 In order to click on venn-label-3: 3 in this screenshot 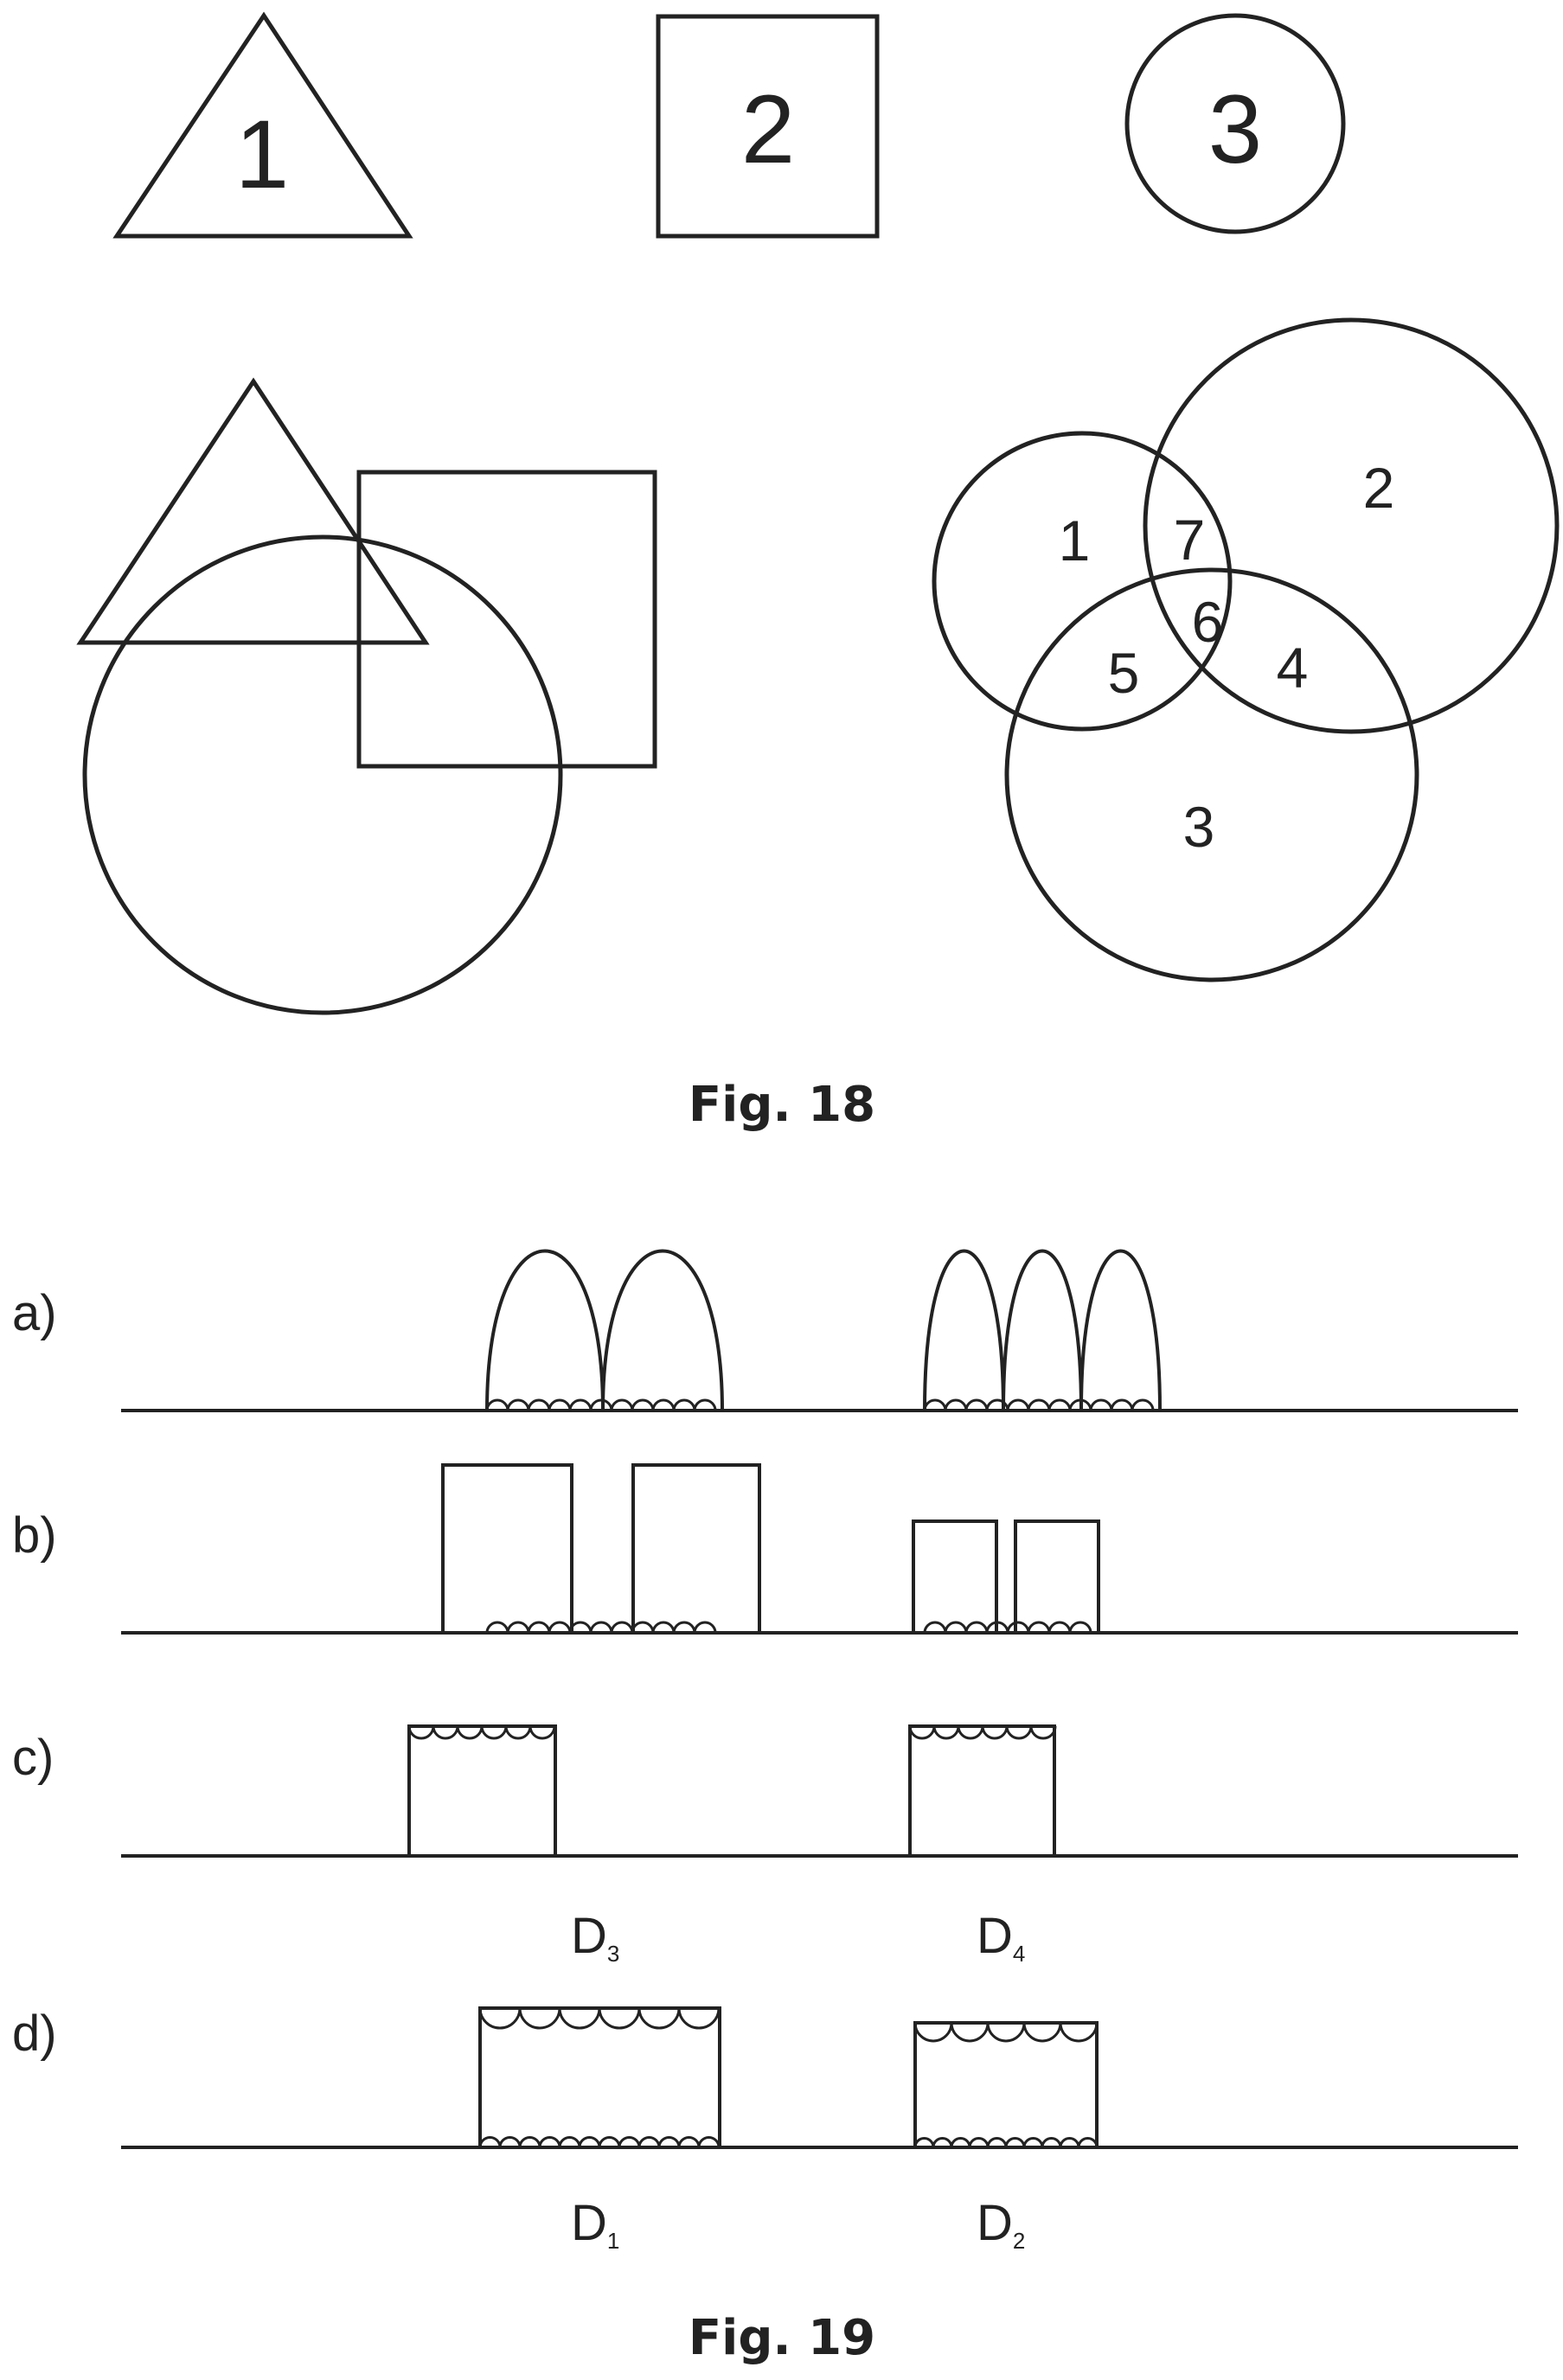, I will do `click(1199, 827)`.